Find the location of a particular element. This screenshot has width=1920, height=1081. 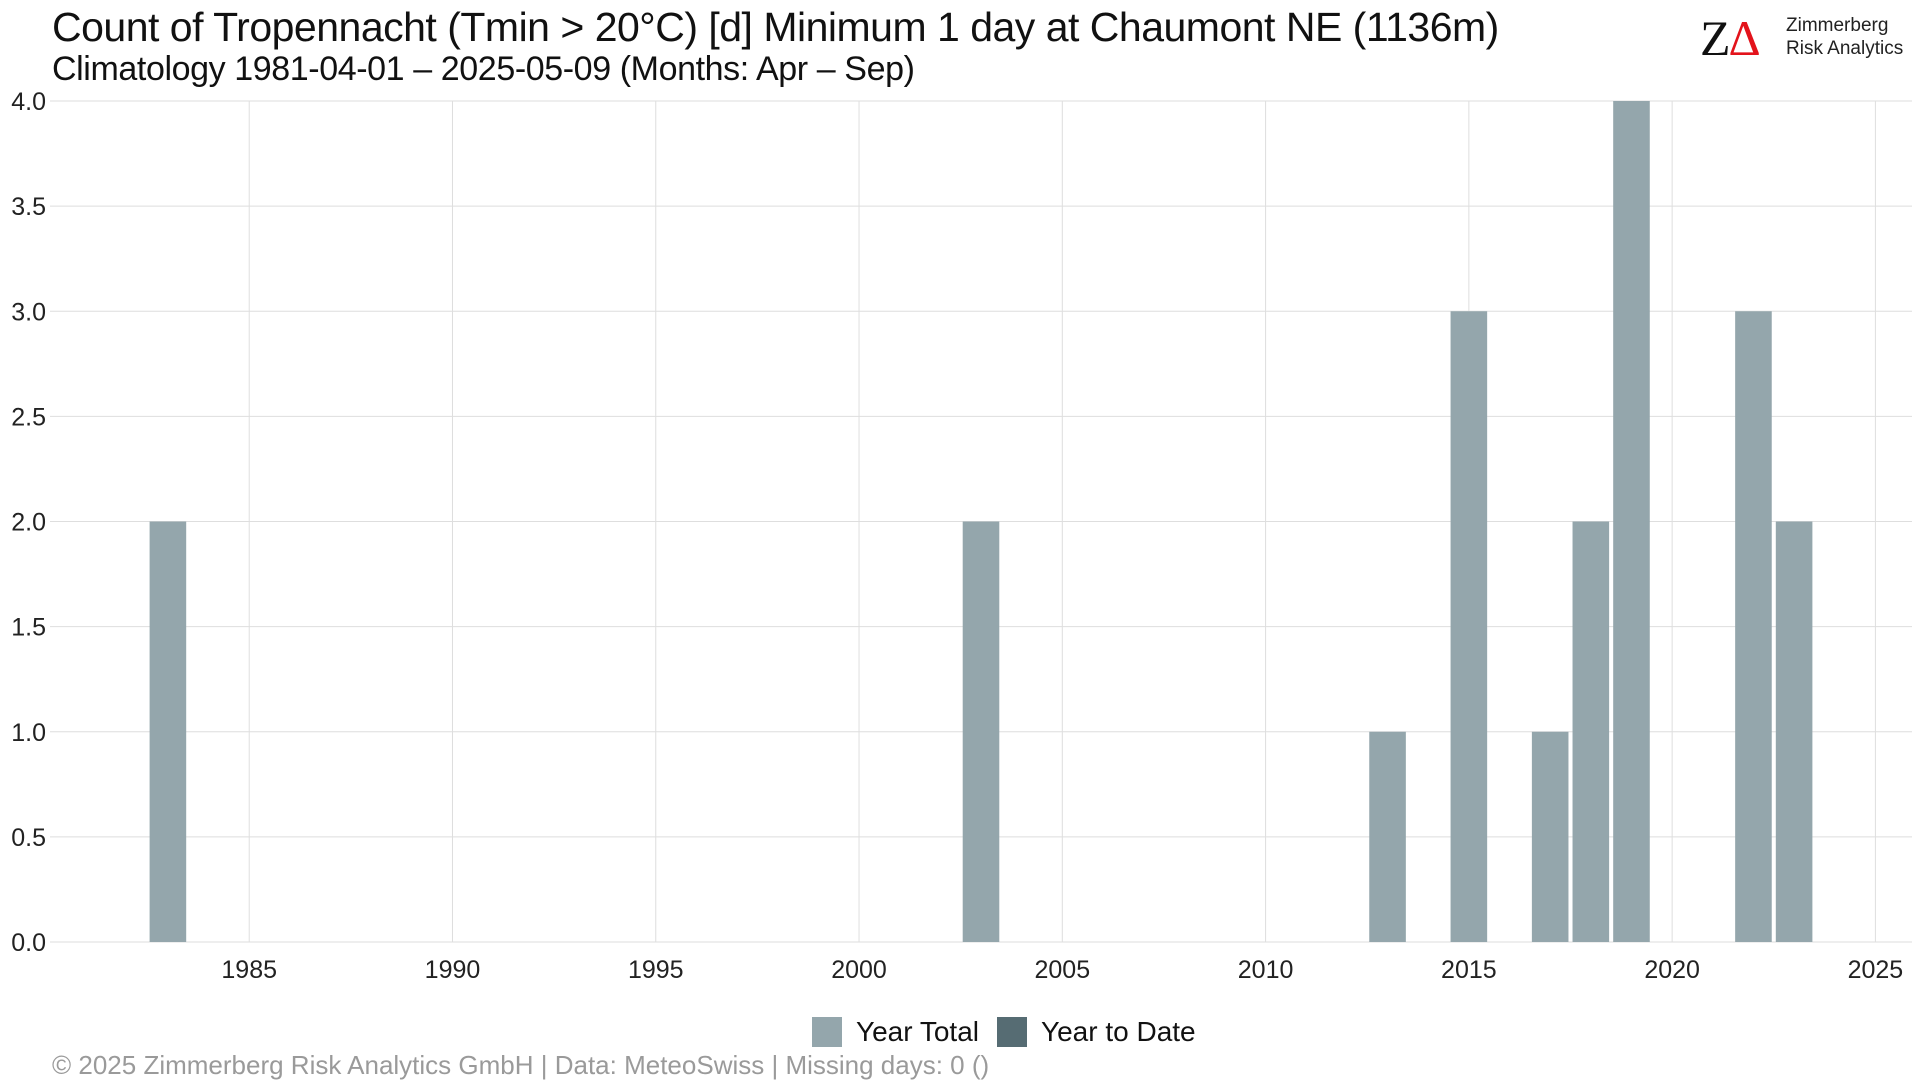

bar-2023 is located at coordinates (1794, 731).